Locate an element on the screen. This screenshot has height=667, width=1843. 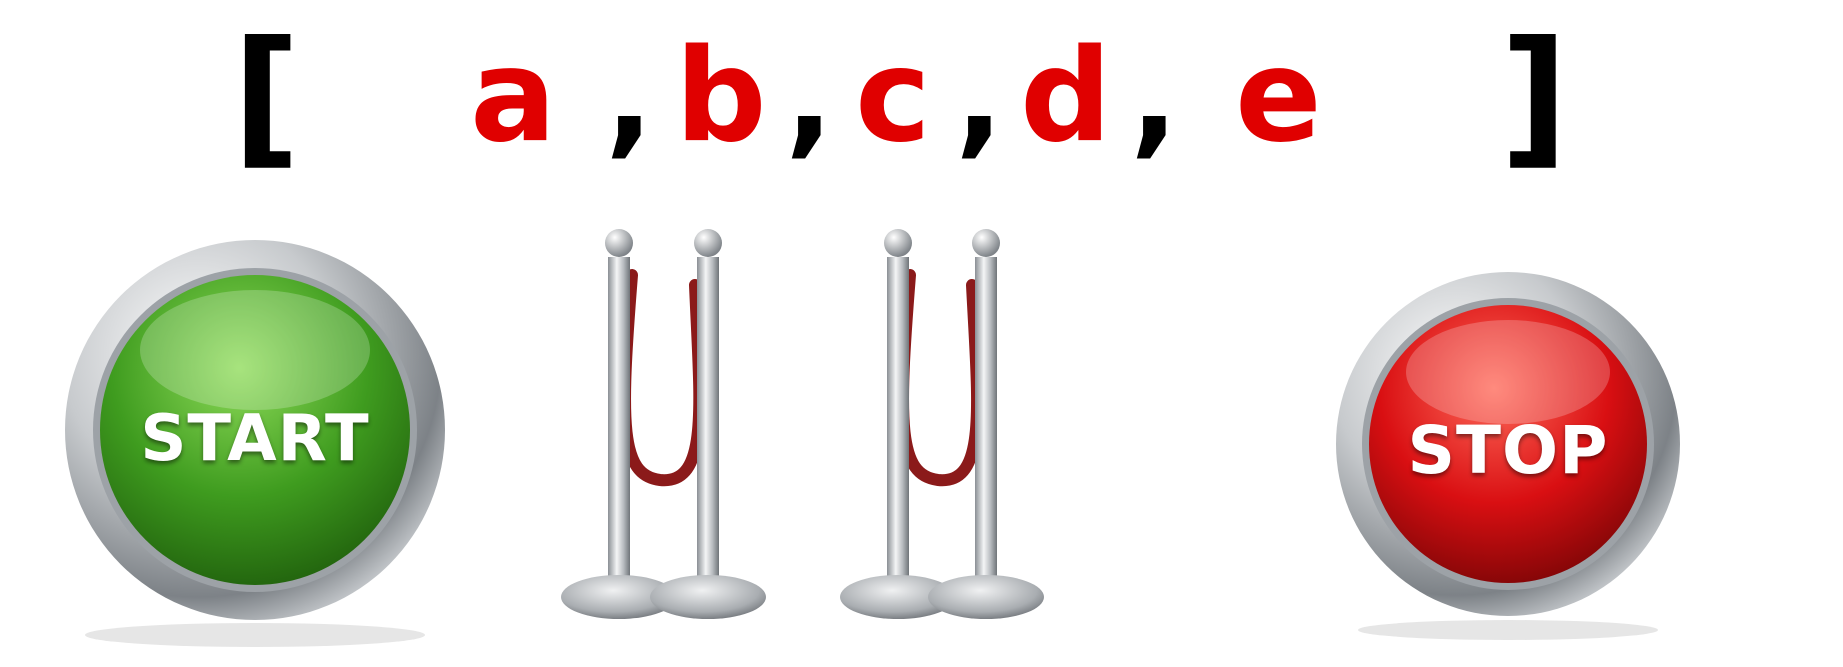
start-button: START is located at coordinates (255, 440).